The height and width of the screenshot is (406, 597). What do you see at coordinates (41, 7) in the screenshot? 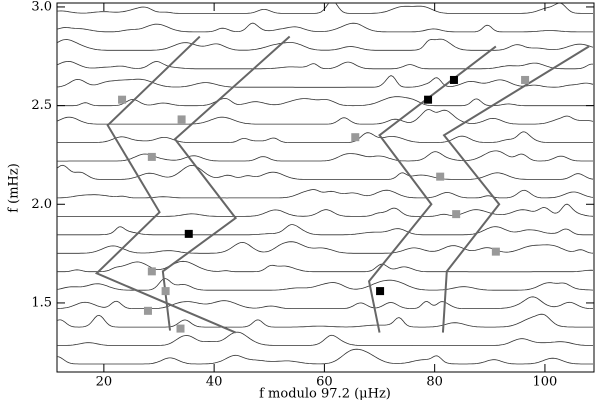
I see `y-tick-label: 3.0` at bounding box center [41, 7].